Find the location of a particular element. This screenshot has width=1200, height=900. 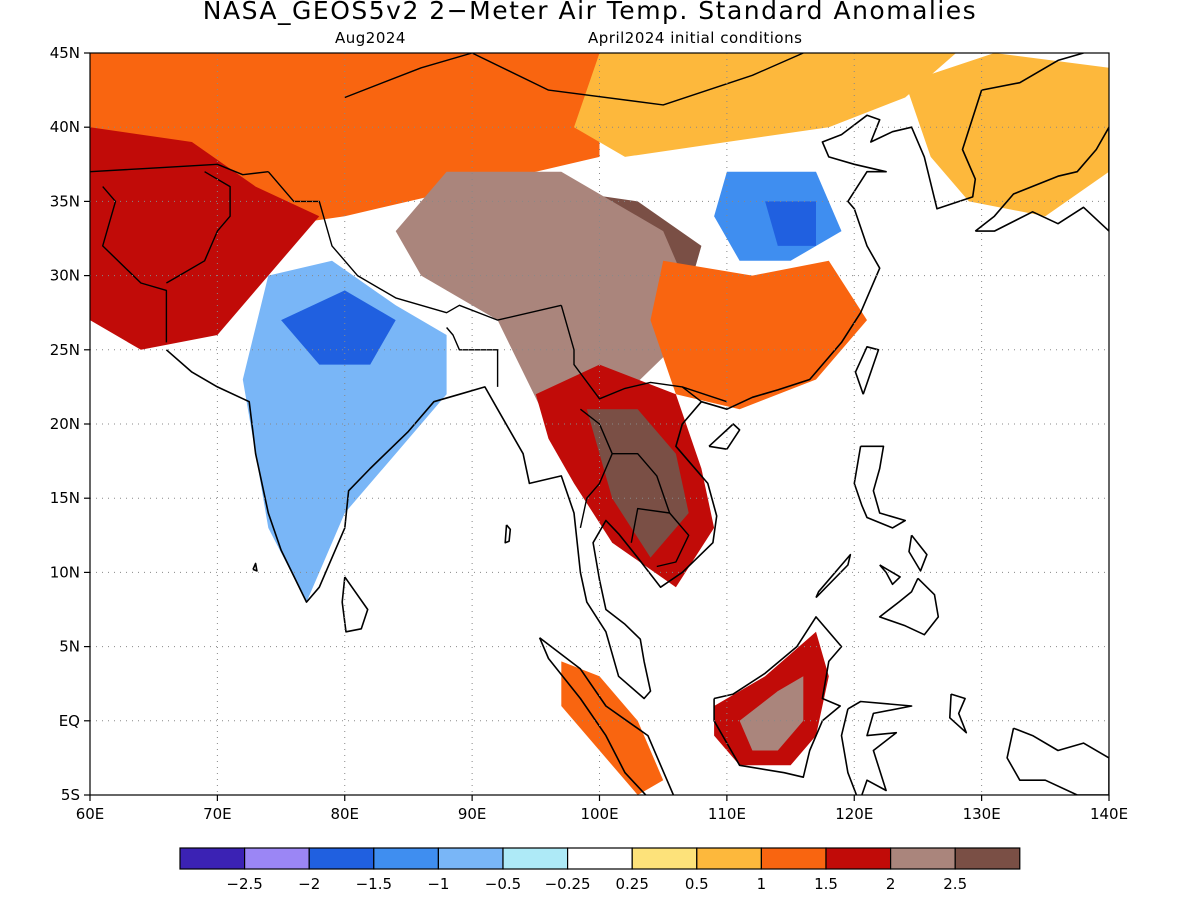

latitude-labels: 45N 40N 35N 30N 25N 20N 15N 10N 5N EQ 5S is located at coordinates (70, 424).